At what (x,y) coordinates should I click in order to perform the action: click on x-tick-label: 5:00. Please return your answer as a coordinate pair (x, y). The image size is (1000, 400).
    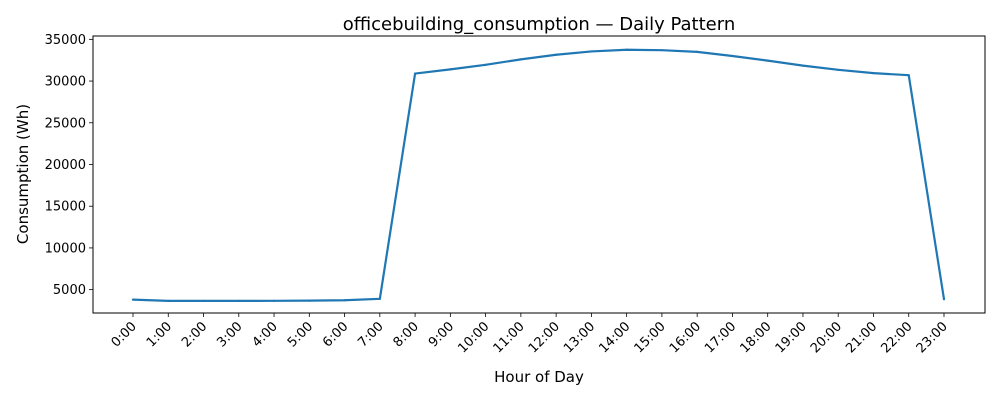
    Looking at the image, I should click on (300, 334).